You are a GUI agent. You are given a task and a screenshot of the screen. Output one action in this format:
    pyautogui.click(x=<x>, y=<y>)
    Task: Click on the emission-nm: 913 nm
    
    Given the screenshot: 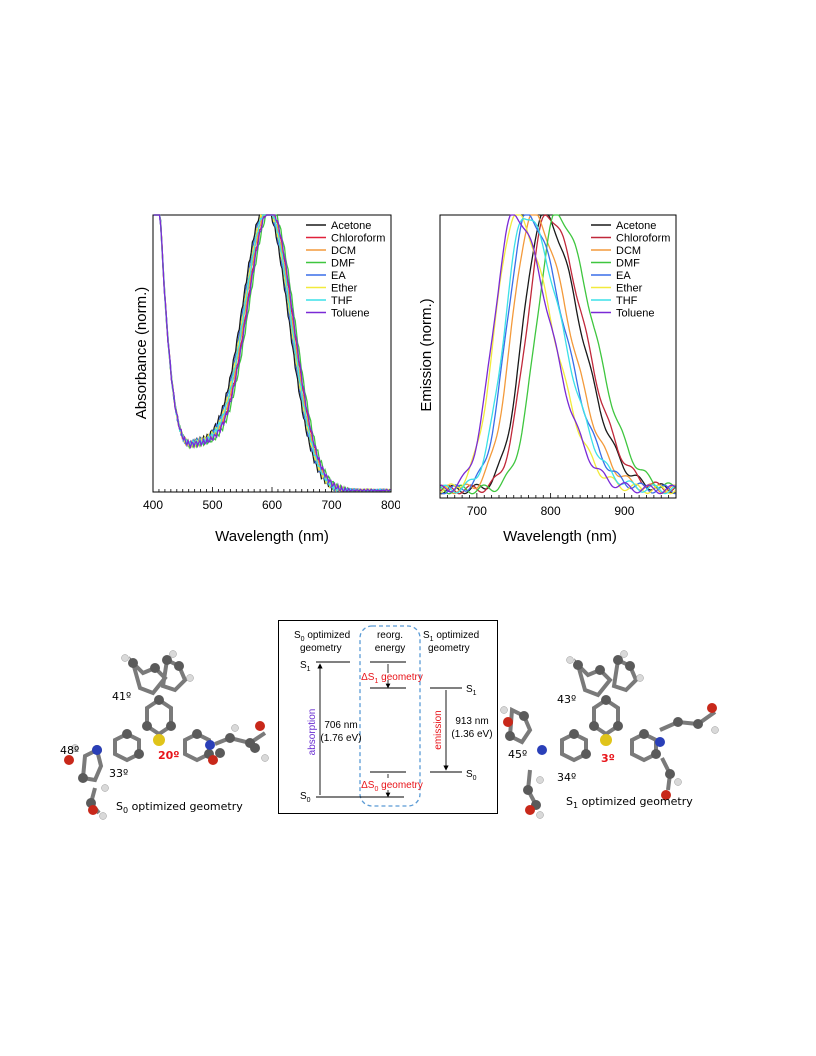 What is the action you would take?
    pyautogui.click(x=471, y=721)
    